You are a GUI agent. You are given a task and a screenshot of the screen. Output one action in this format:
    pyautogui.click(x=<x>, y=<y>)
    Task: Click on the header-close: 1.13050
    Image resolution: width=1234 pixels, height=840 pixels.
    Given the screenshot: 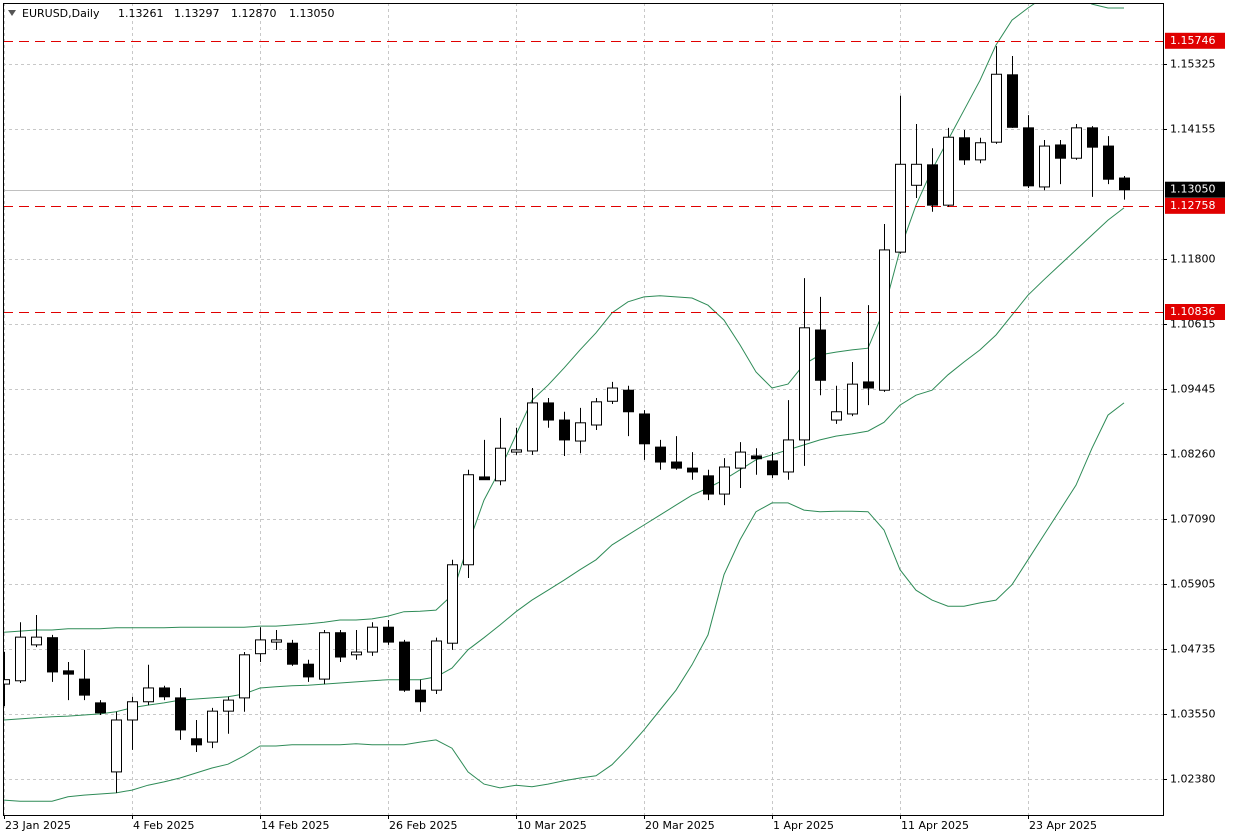 What is the action you would take?
    pyautogui.click(x=312, y=13)
    